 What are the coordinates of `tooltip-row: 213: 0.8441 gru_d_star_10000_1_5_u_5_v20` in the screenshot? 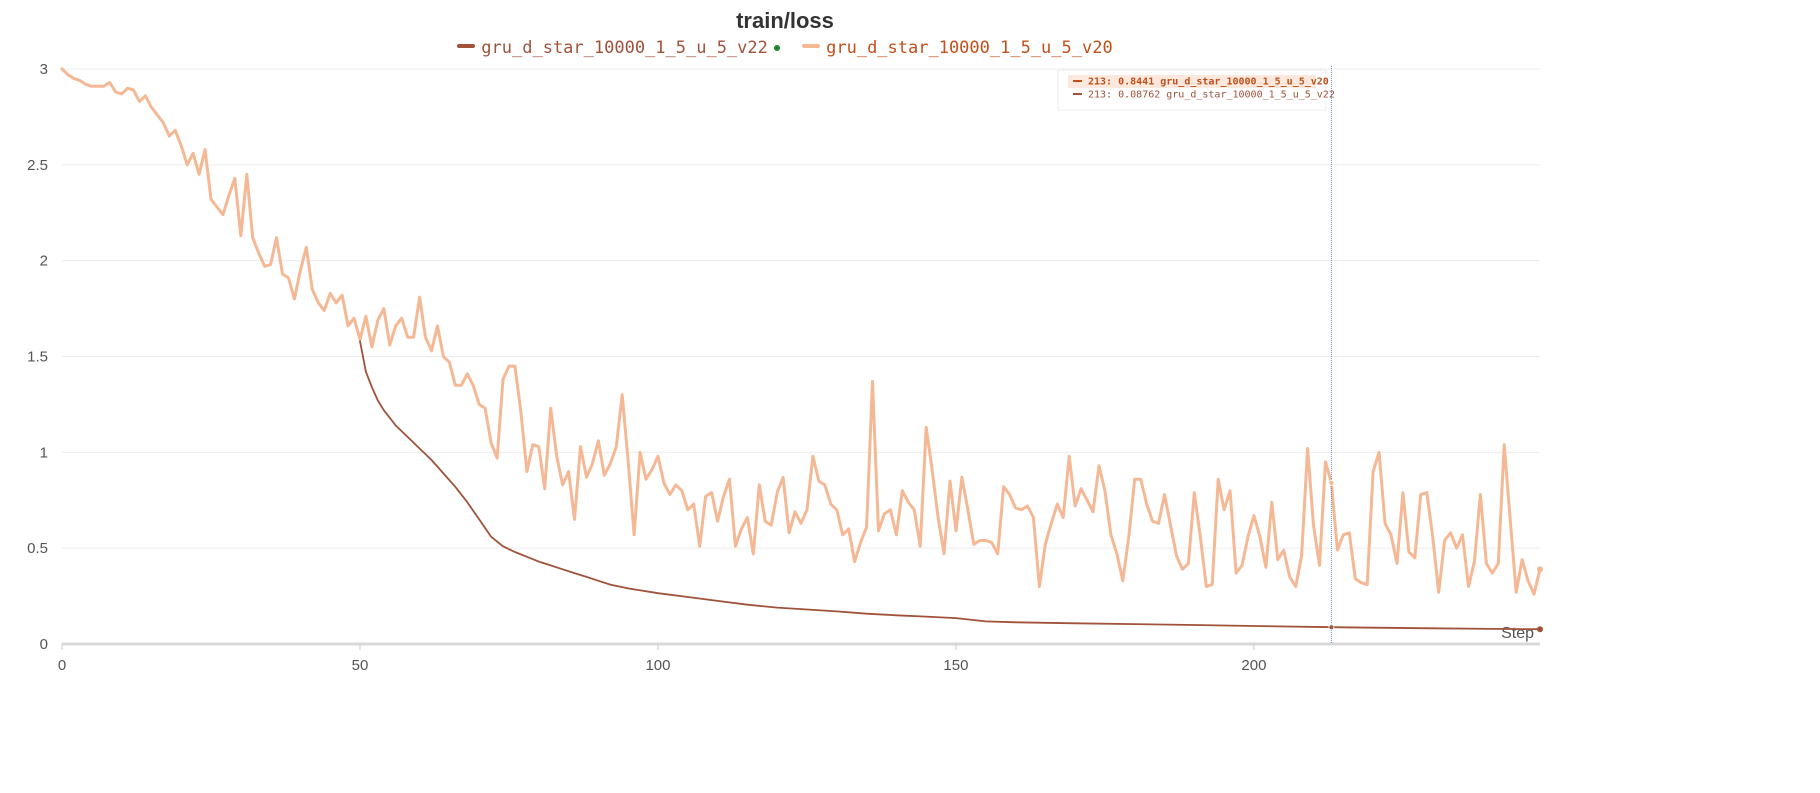 It's located at (1208, 82).